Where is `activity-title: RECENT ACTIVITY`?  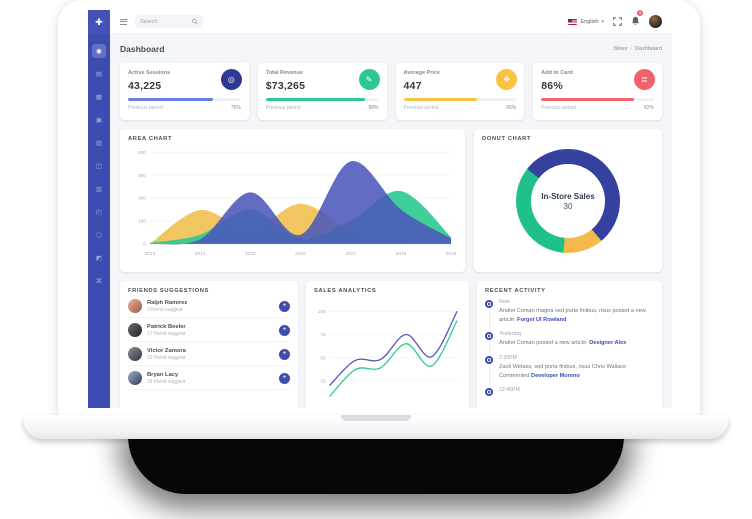
activity-title: RECENT ACTIVITY is located at coordinates (515, 291).